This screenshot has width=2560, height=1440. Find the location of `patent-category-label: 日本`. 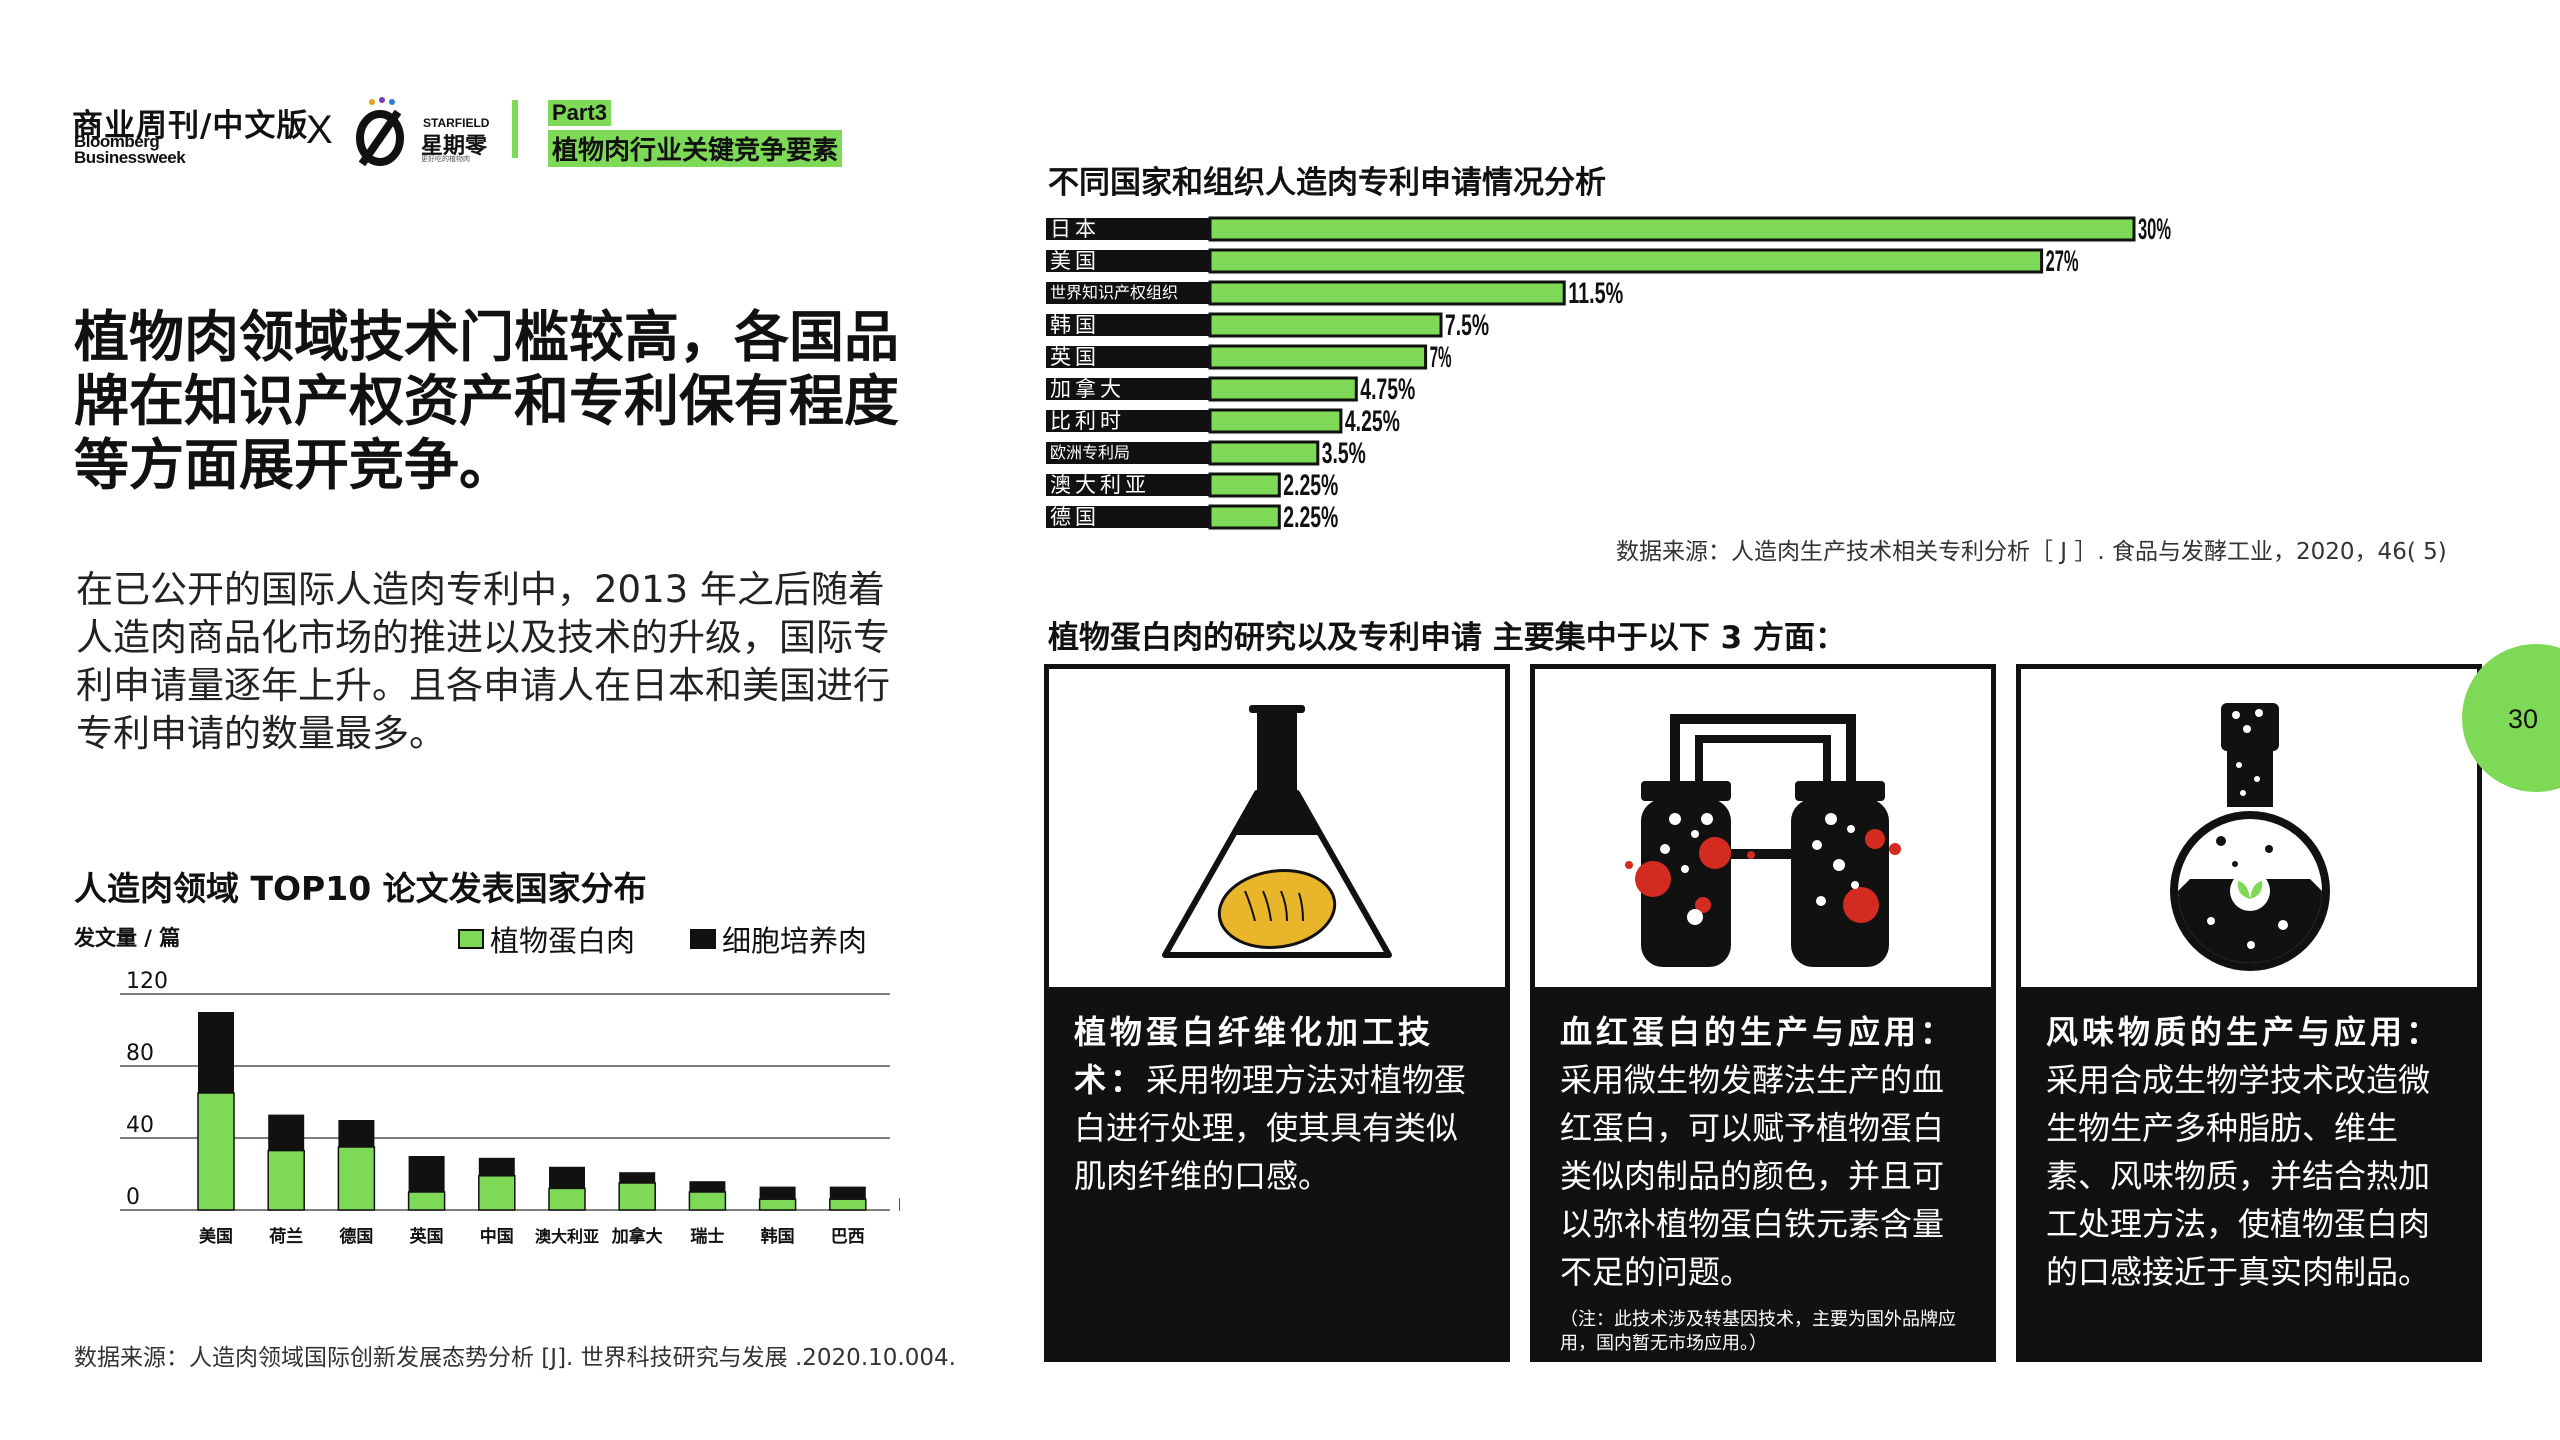

patent-category-label: 日本 is located at coordinates (1075, 229).